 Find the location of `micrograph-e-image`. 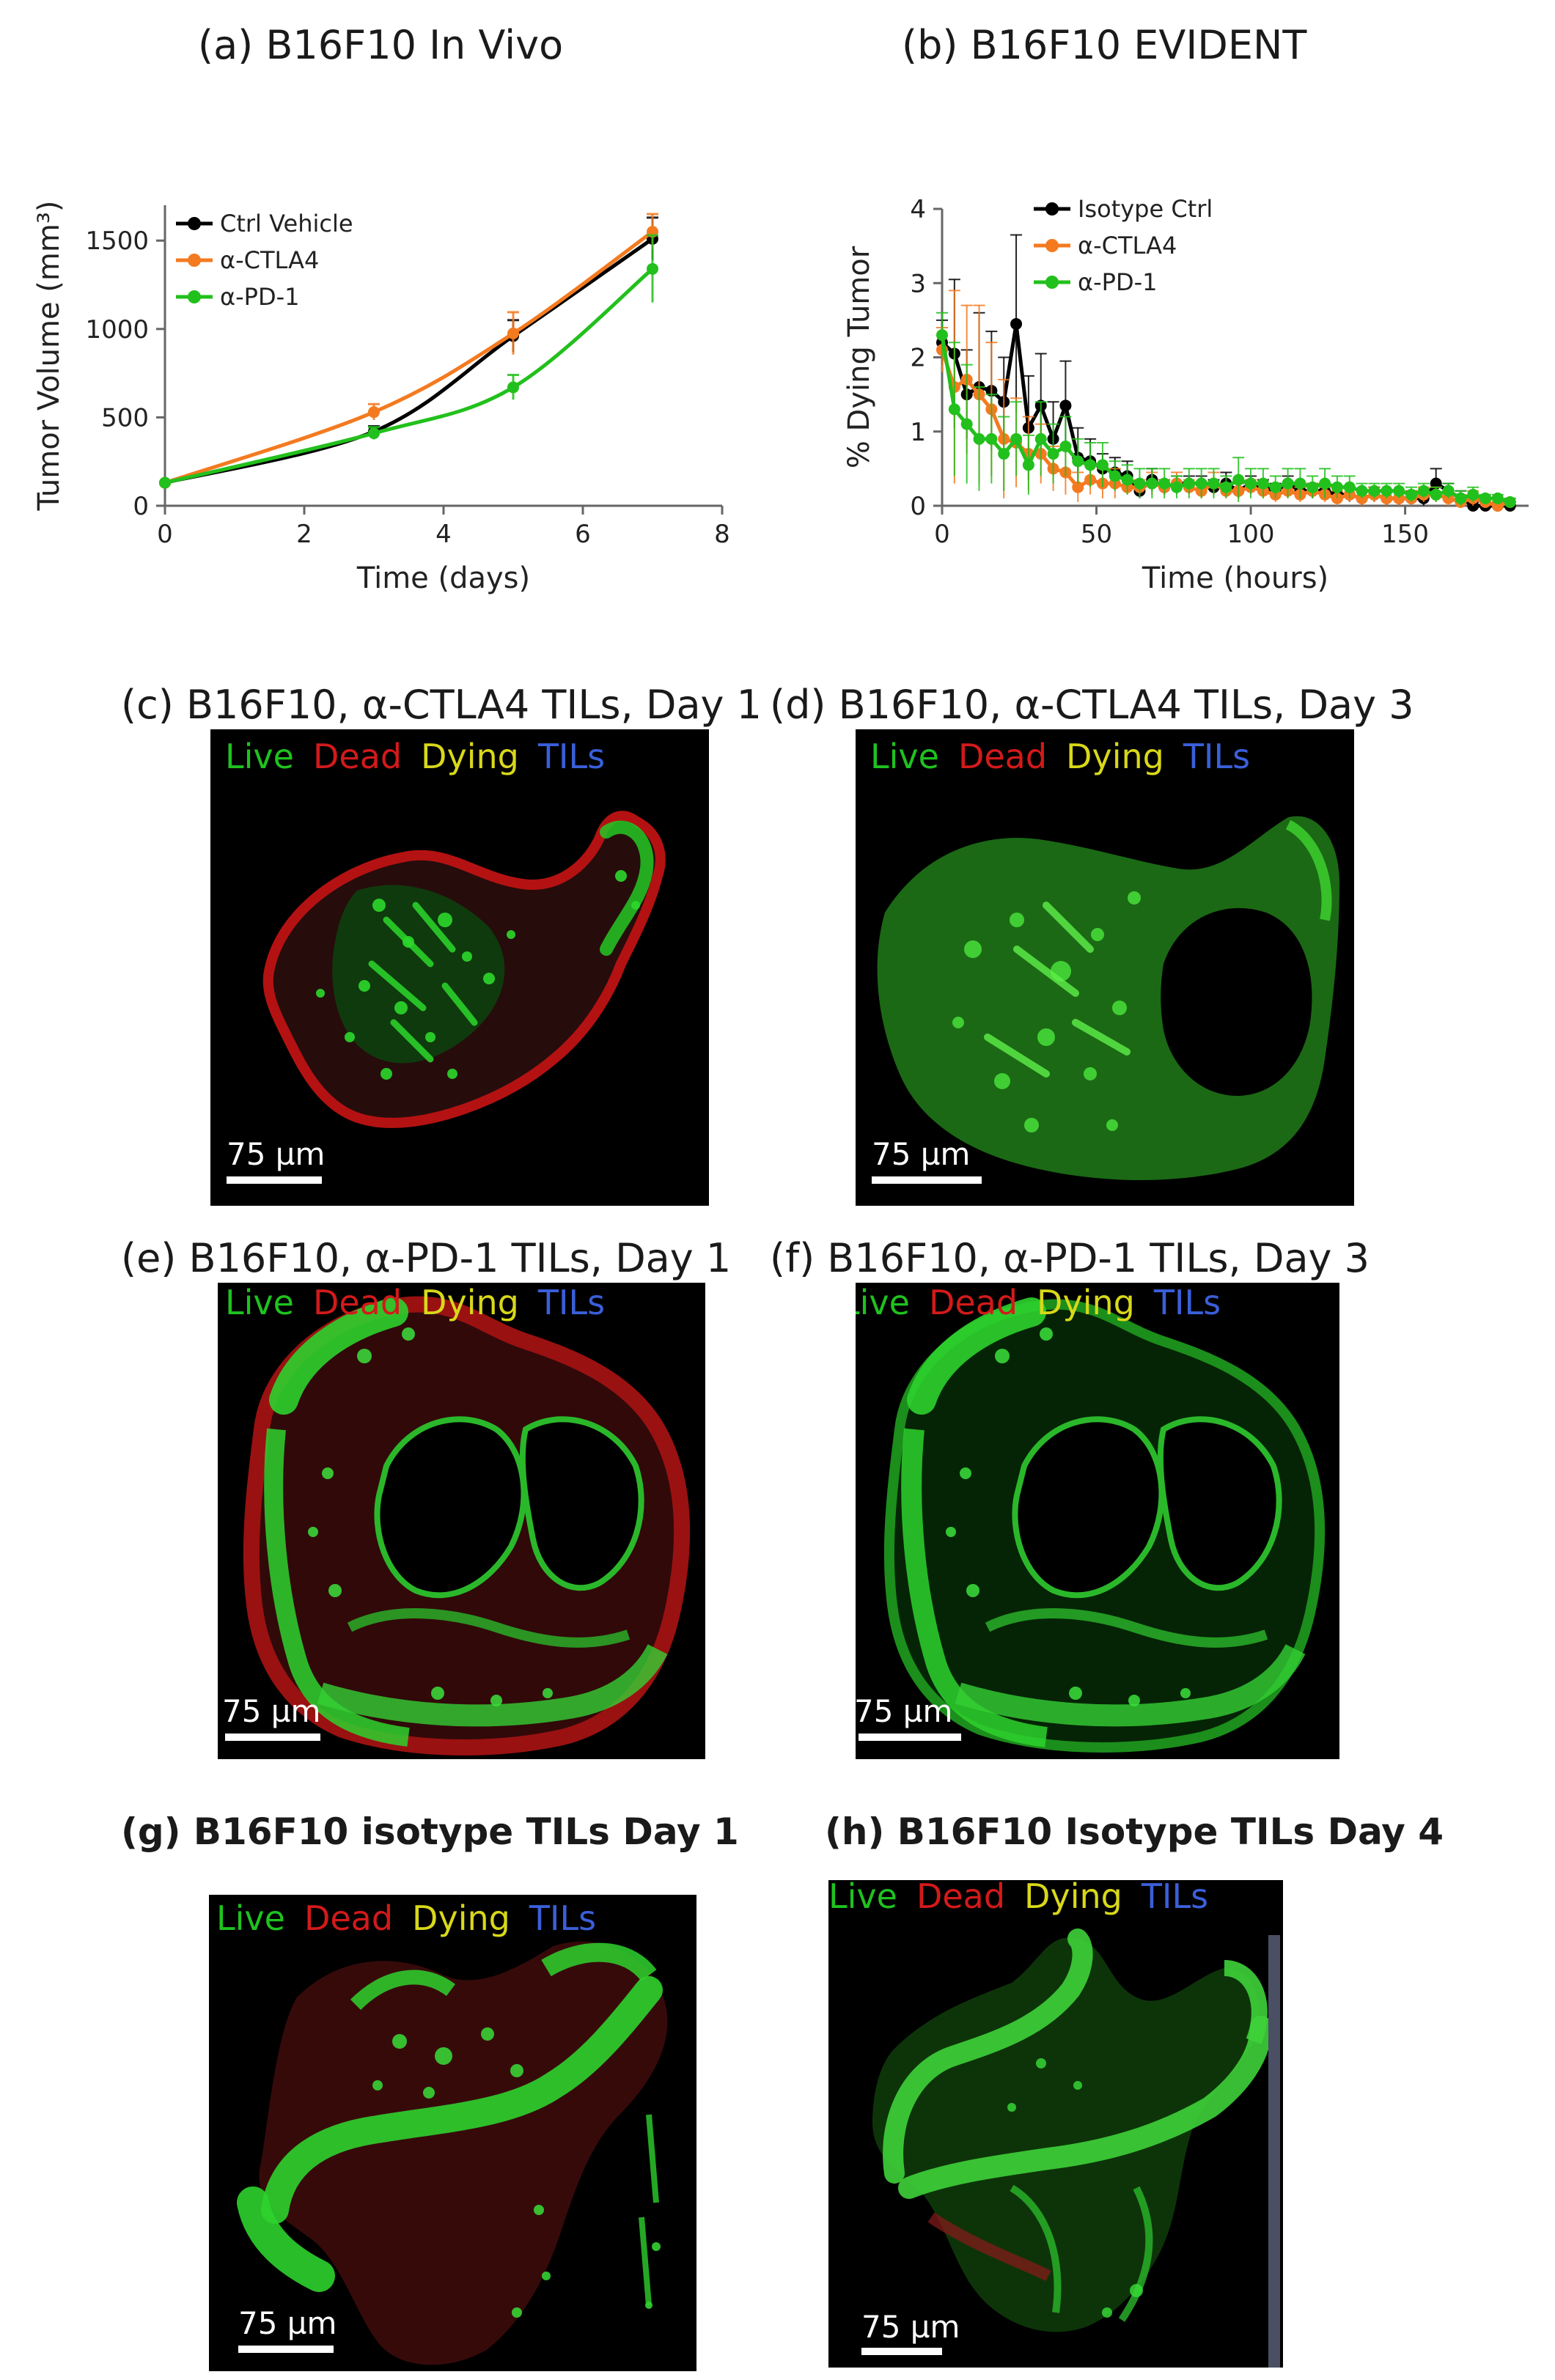

micrograph-e-image is located at coordinates (467, 1525).